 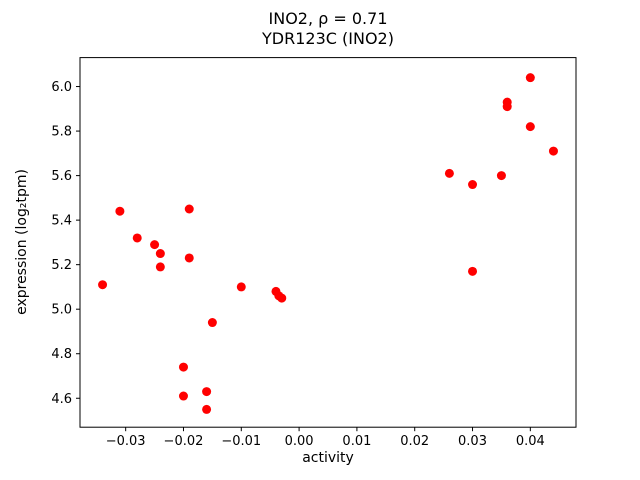 I want to click on y-tick-label: 5.6, so click(x=61, y=176).